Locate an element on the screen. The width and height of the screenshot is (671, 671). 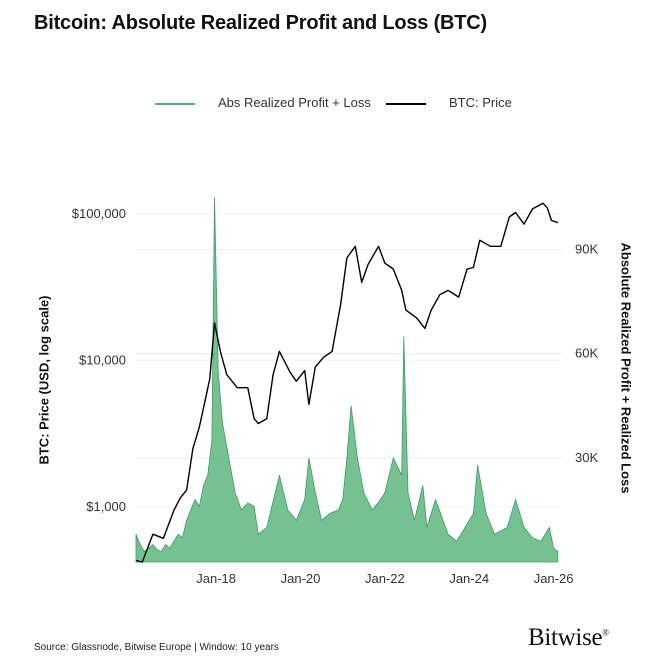
legend-label-btc-price: BTC: Price is located at coordinates (480, 102).